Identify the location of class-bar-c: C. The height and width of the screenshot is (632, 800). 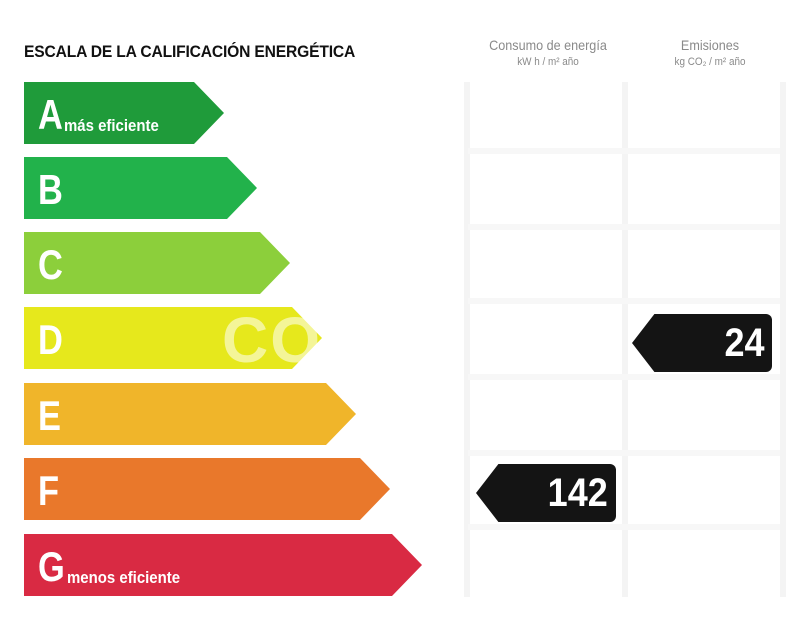
(157, 263).